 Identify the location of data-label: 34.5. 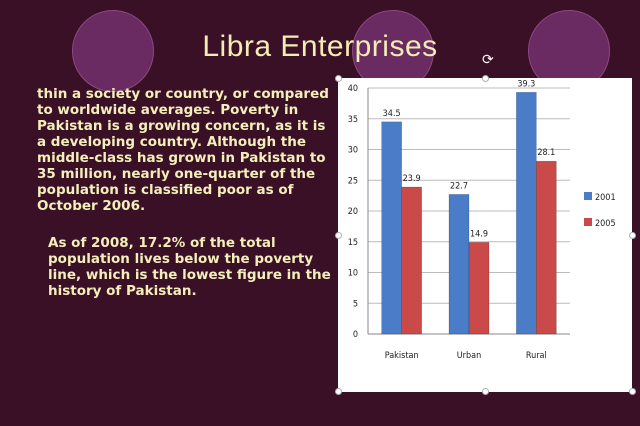
(392, 114).